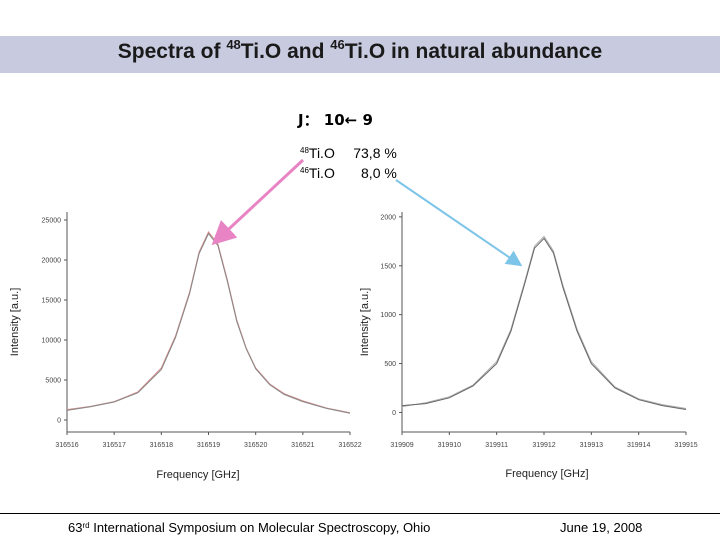  What do you see at coordinates (52, 301) in the screenshot?
I see `y-tick-label: 15000` at bounding box center [52, 301].